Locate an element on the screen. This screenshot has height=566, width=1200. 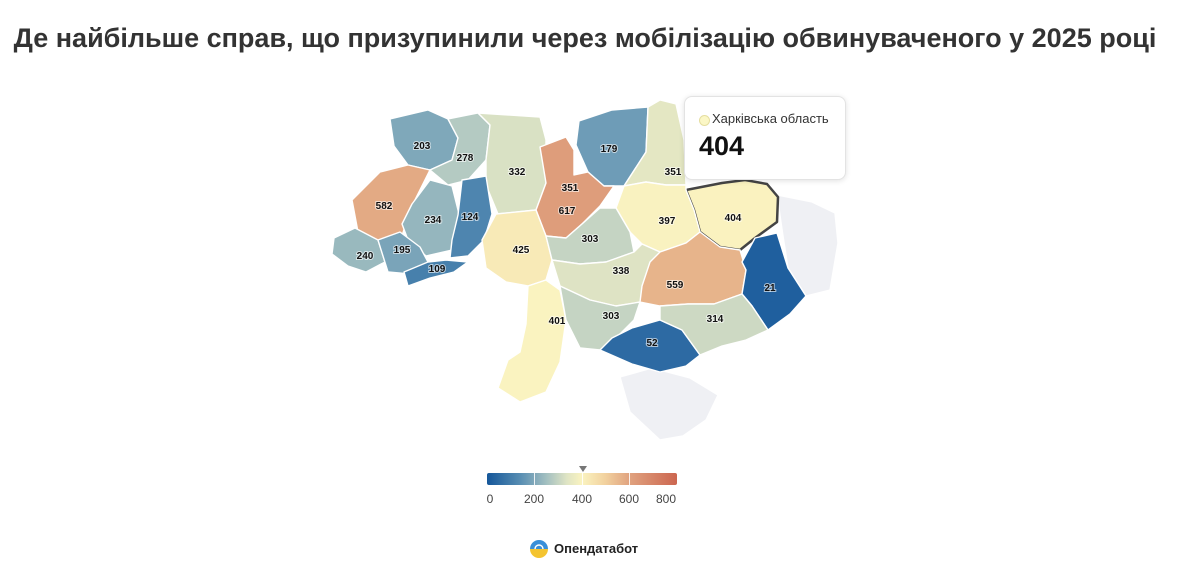
region-zaporizhzhia is located at coordinates (714, 324).